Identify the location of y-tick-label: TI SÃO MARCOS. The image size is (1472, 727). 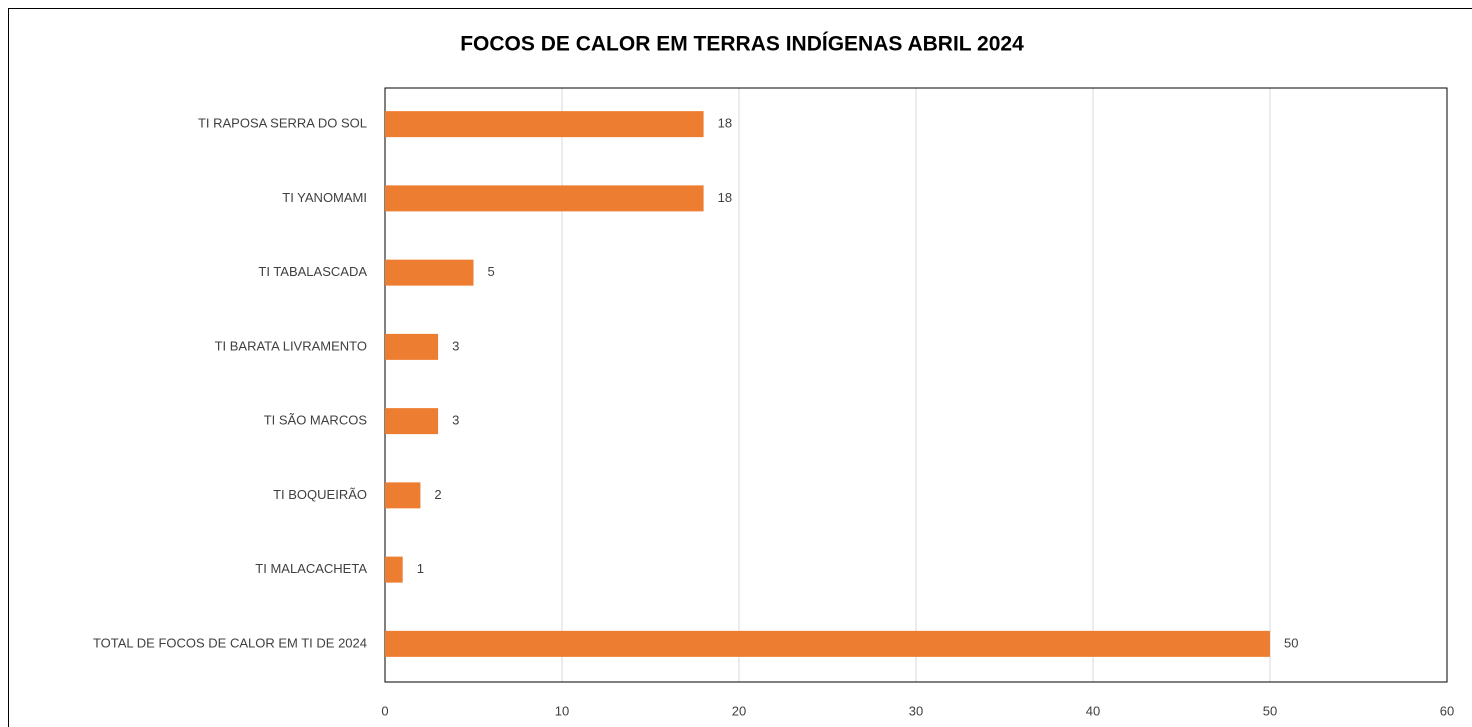
(316, 420).